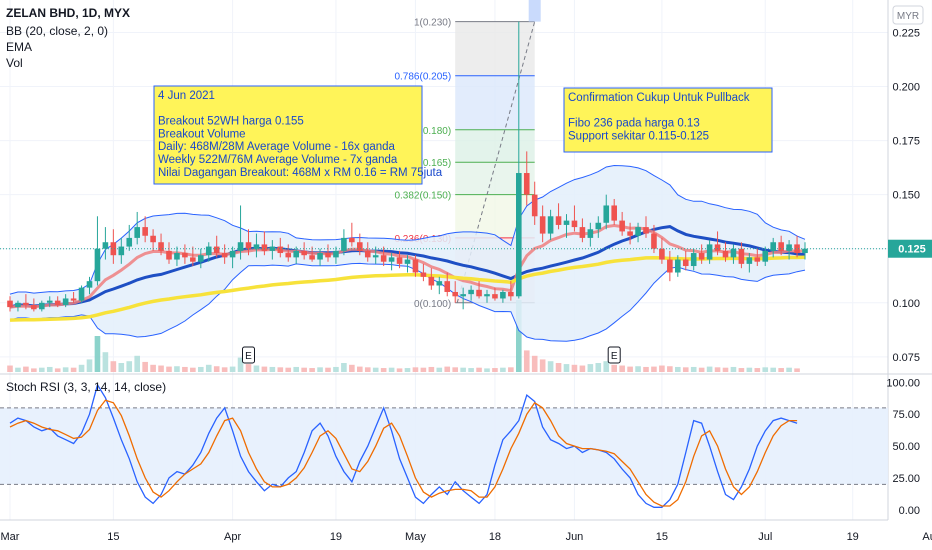  What do you see at coordinates (495, 146) in the screenshot?
I see `fib-zone` at bounding box center [495, 146].